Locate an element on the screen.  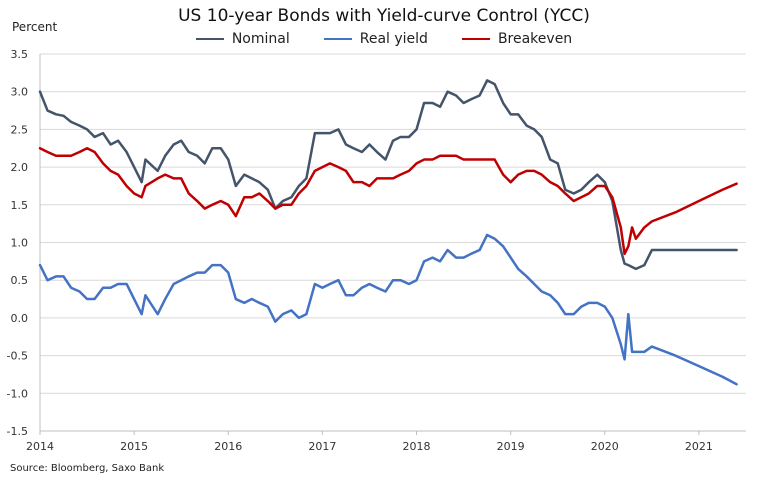
legend-swatch-real-yield is located at coordinates (337, 39).